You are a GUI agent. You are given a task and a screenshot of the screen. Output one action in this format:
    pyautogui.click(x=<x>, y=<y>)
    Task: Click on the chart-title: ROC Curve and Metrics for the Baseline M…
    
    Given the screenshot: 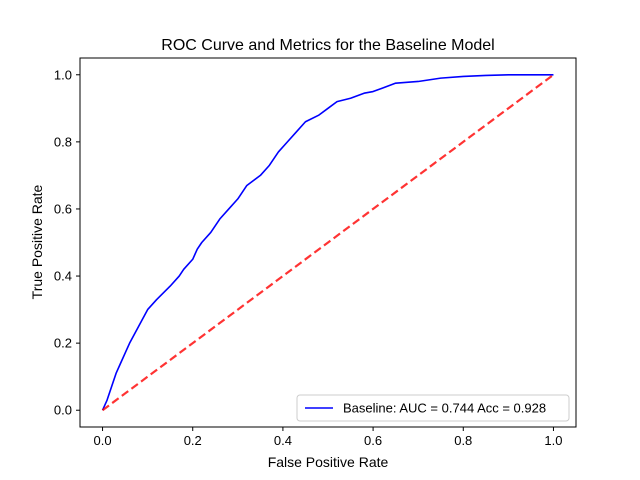 What is the action you would take?
    pyautogui.click(x=327, y=45)
    